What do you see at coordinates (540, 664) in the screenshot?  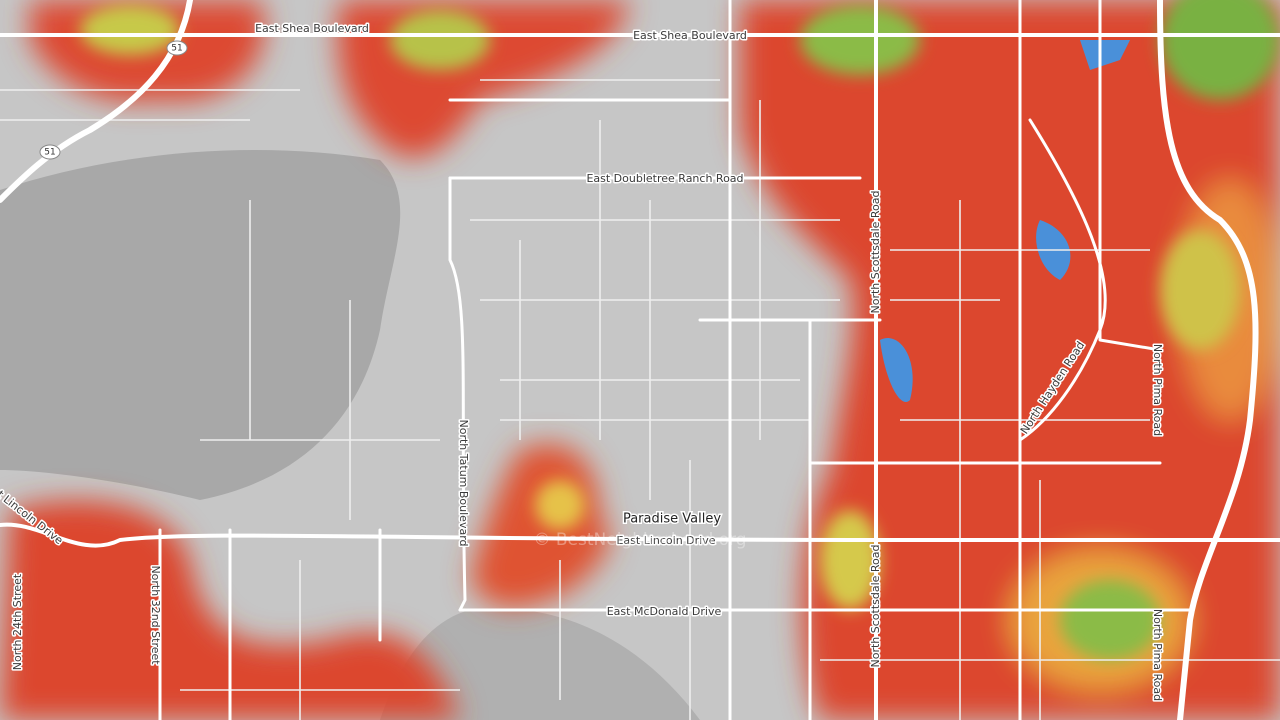 I see `undeveloped-area` at bounding box center [540, 664].